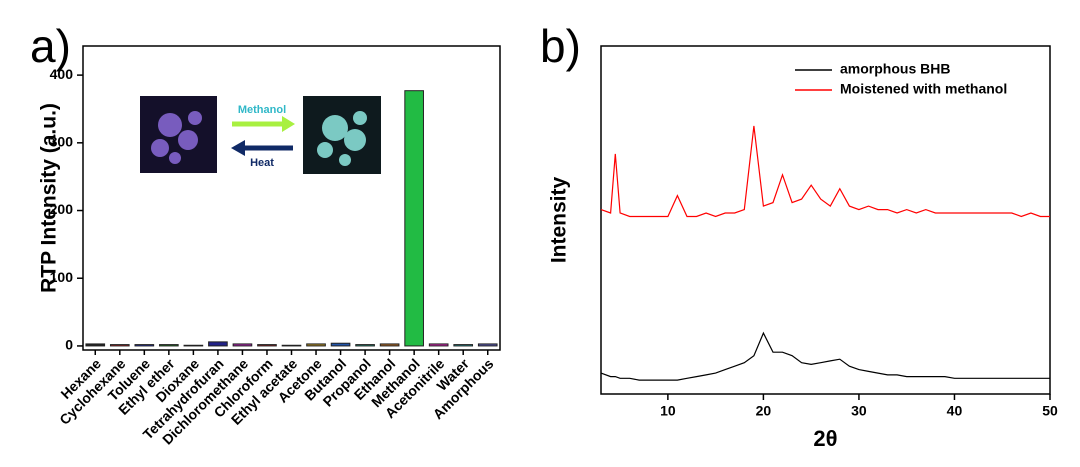  What do you see at coordinates (62, 142) in the screenshot?
I see `y-tick-label: 300` at bounding box center [62, 142].